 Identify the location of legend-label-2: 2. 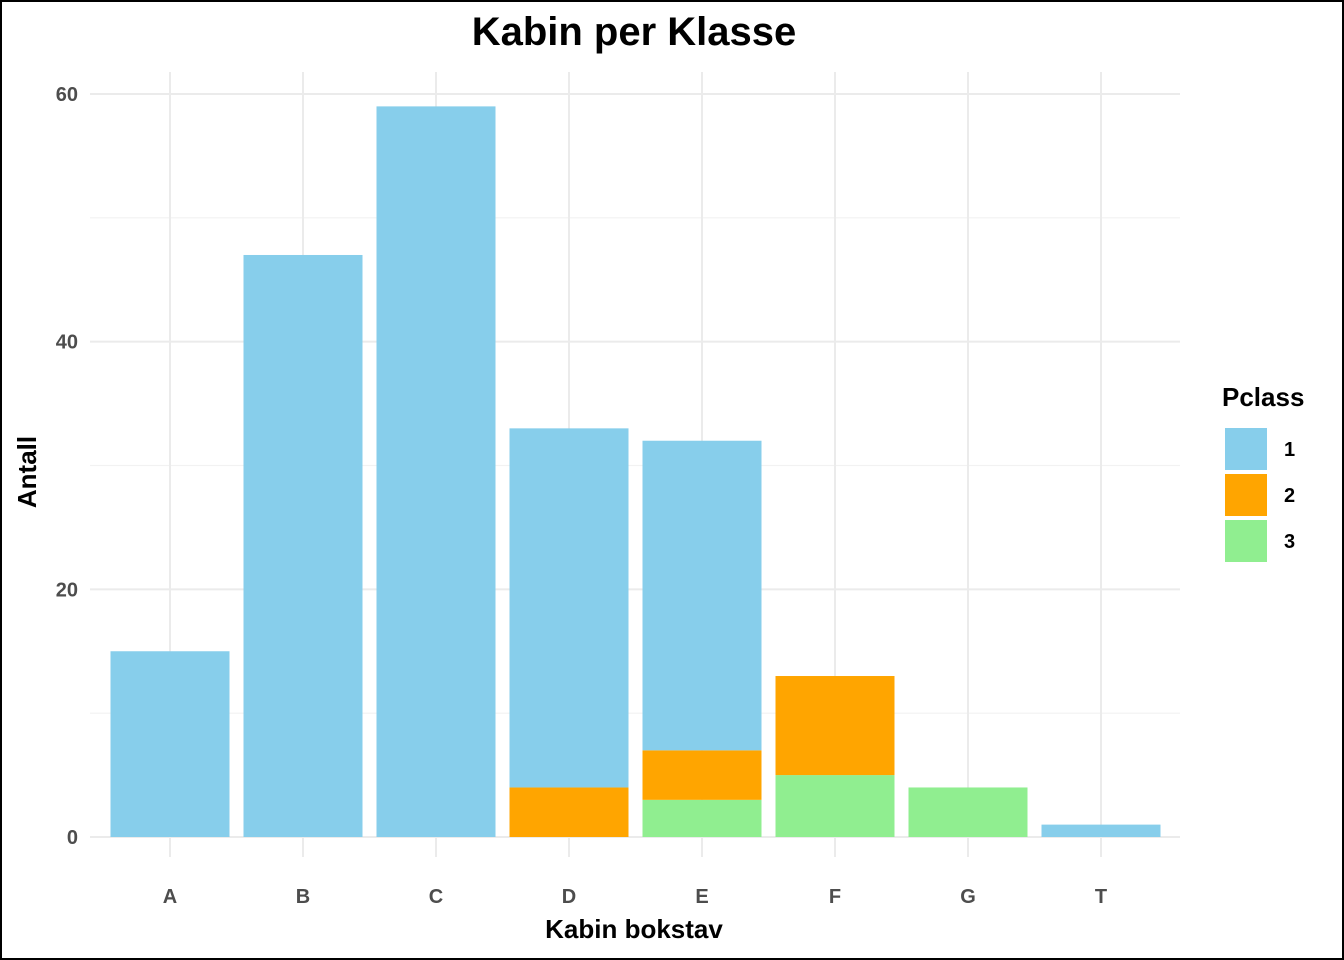
(1289, 496).